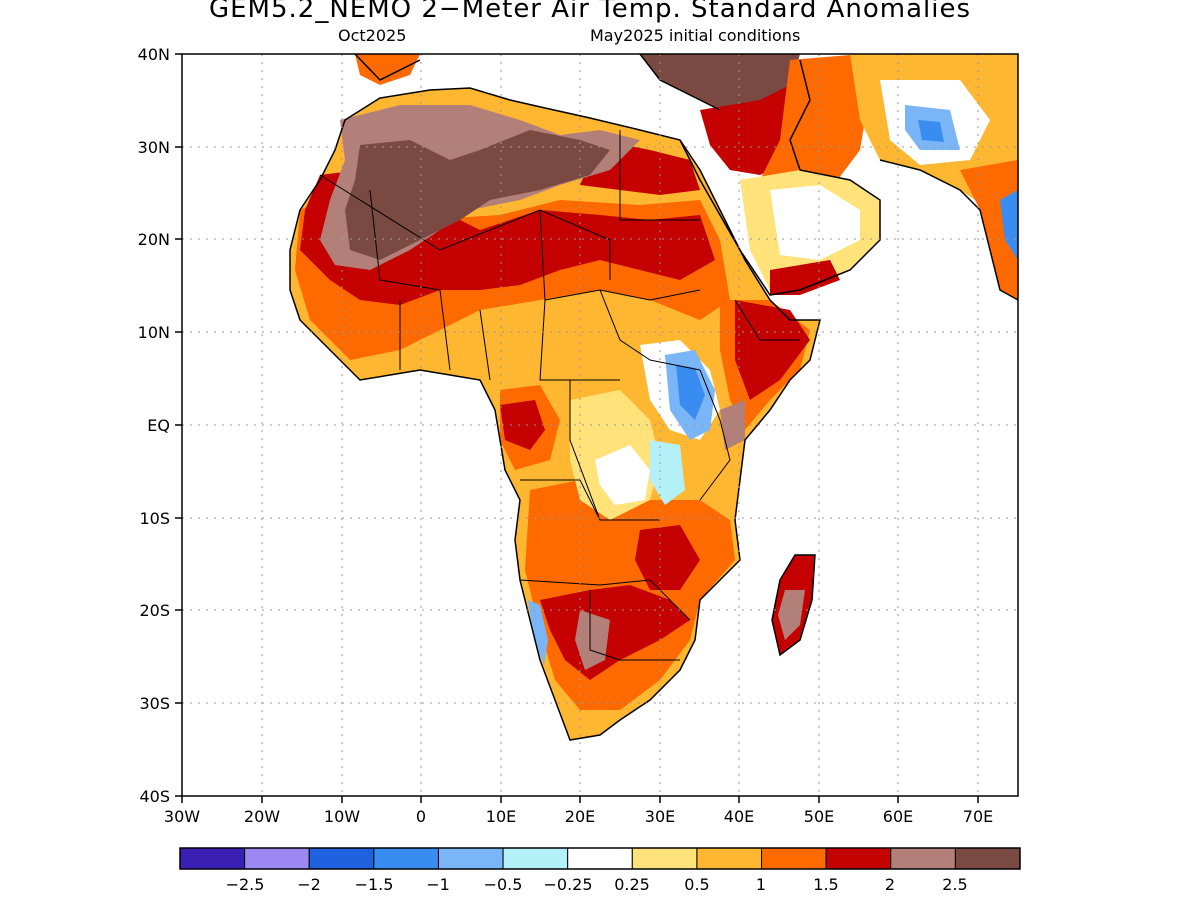 The image size is (1200, 900). What do you see at coordinates (931, 131) in the screenshot?
I see `anomaly-blue-iran` at bounding box center [931, 131].